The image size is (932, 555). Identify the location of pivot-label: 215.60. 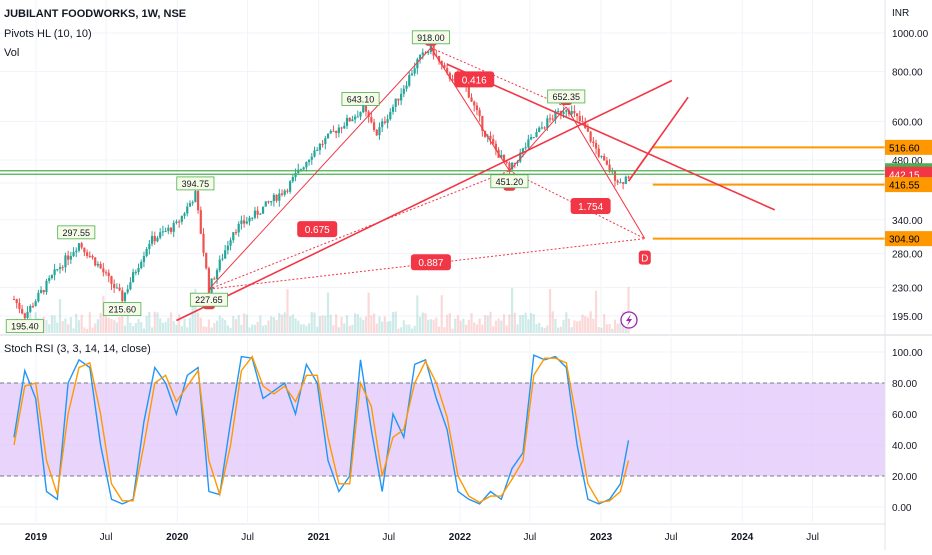
(123, 310).